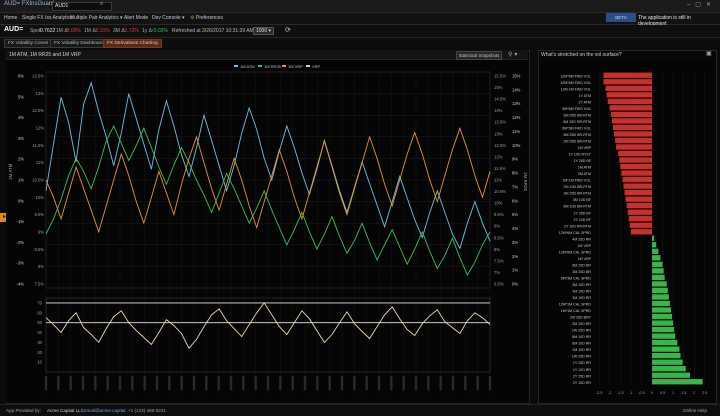 Image resolution: width=720 pixels, height=416 pixels. Describe the element at coordinates (288, 30) in the screenshot. I see `refresh-icon: ⟳` at that location.